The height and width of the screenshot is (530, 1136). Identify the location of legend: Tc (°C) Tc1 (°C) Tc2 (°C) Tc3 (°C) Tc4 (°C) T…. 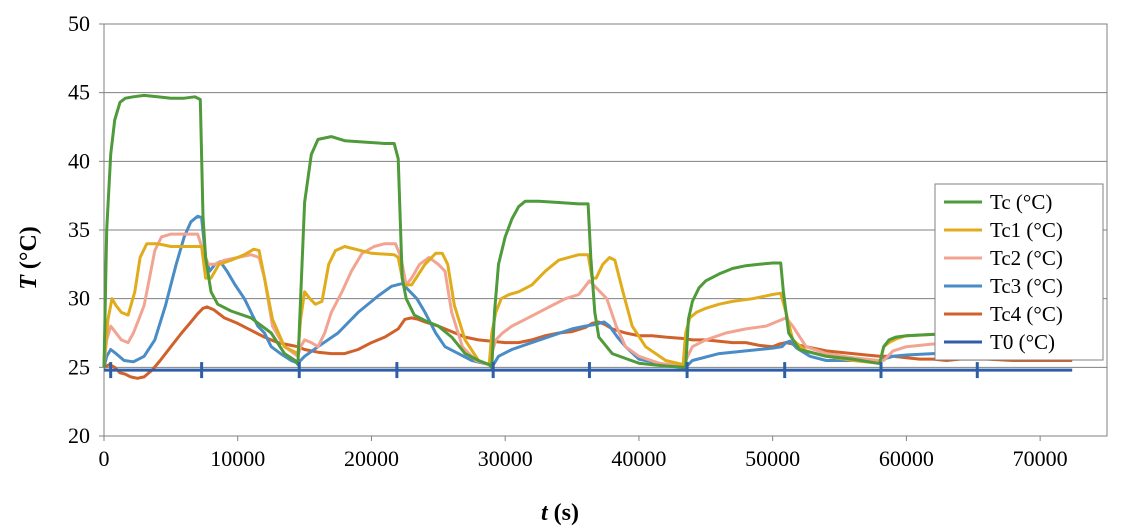
(1019, 272).